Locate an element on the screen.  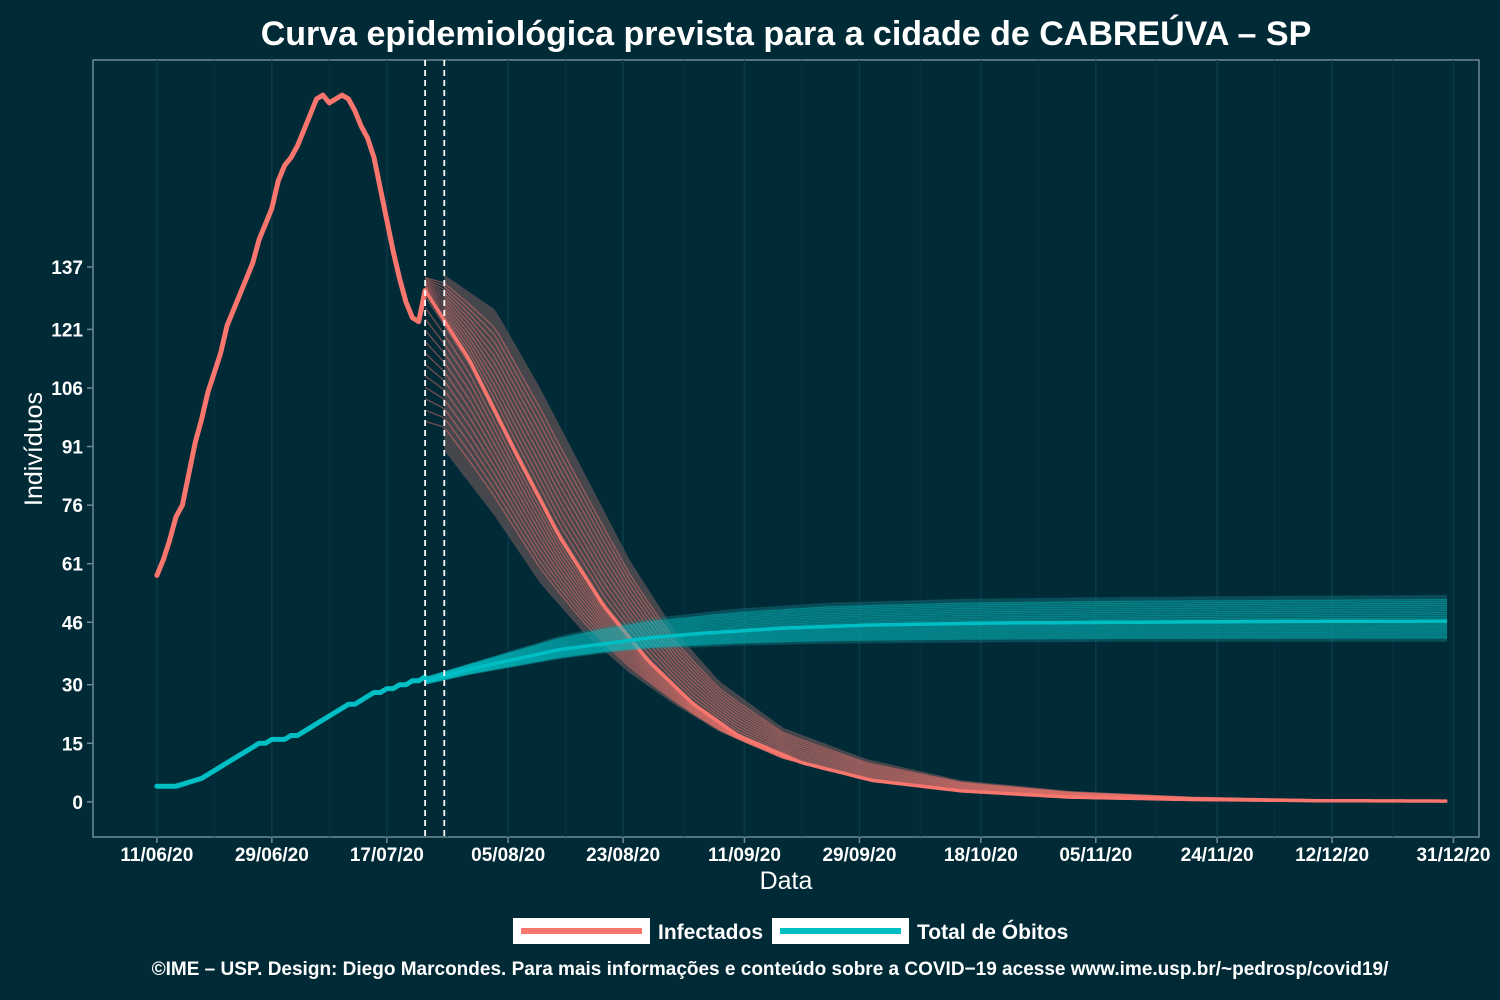
y-tick-label: 91 is located at coordinates (73, 448).